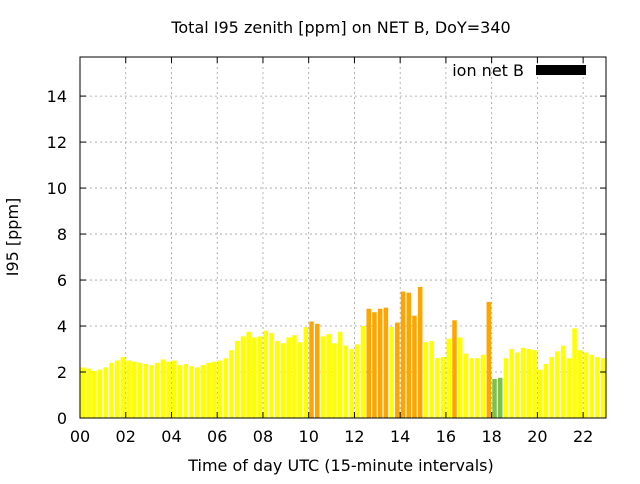  What do you see at coordinates (57, 142) in the screenshot?
I see `y-tick-label: 12` at bounding box center [57, 142].